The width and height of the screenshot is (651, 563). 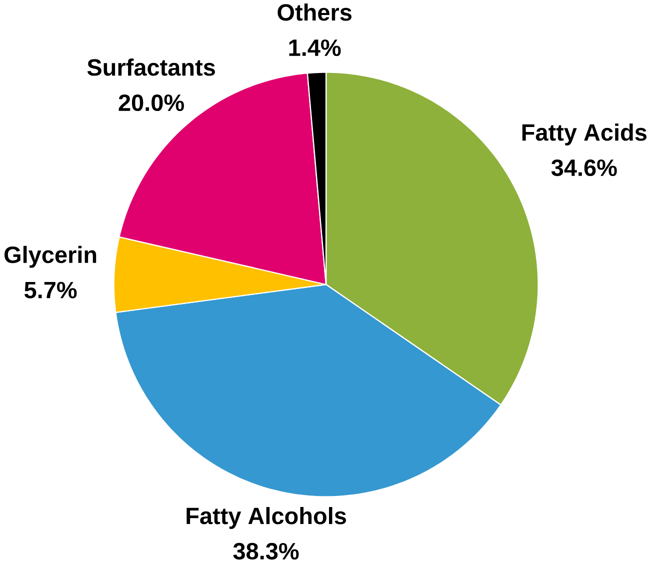 What do you see at coordinates (50, 290) in the screenshot?
I see `data-label: 5.7%` at bounding box center [50, 290].